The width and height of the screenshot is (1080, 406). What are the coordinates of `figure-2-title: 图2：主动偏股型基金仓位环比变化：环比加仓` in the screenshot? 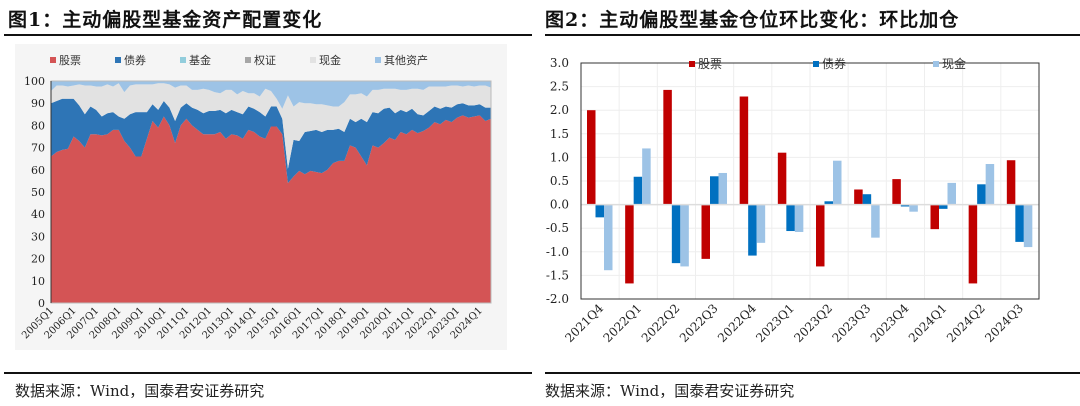 It's located at (752, 20).